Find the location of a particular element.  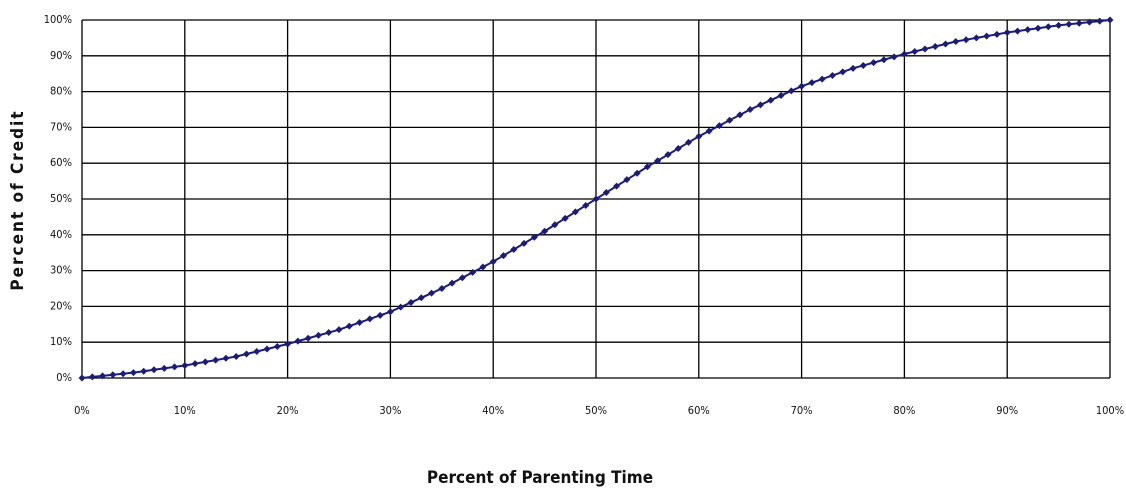

y-tick-label: 80% is located at coordinates (61, 91).